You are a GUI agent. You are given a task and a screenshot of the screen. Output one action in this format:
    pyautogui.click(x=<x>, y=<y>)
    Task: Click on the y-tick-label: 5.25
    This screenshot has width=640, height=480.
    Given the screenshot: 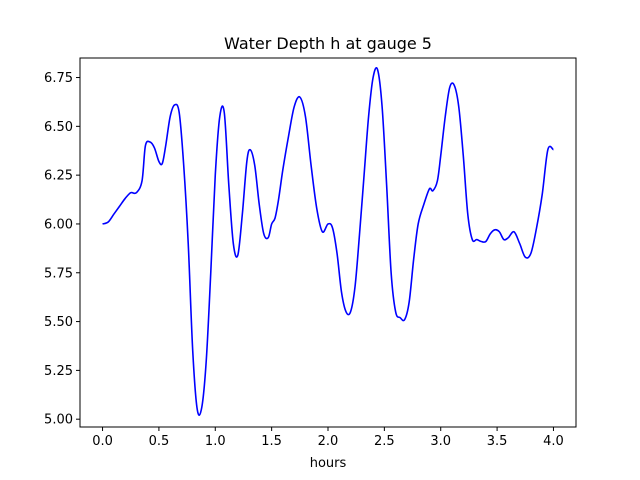 What is the action you would take?
    pyautogui.click(x=58, y=371)
    